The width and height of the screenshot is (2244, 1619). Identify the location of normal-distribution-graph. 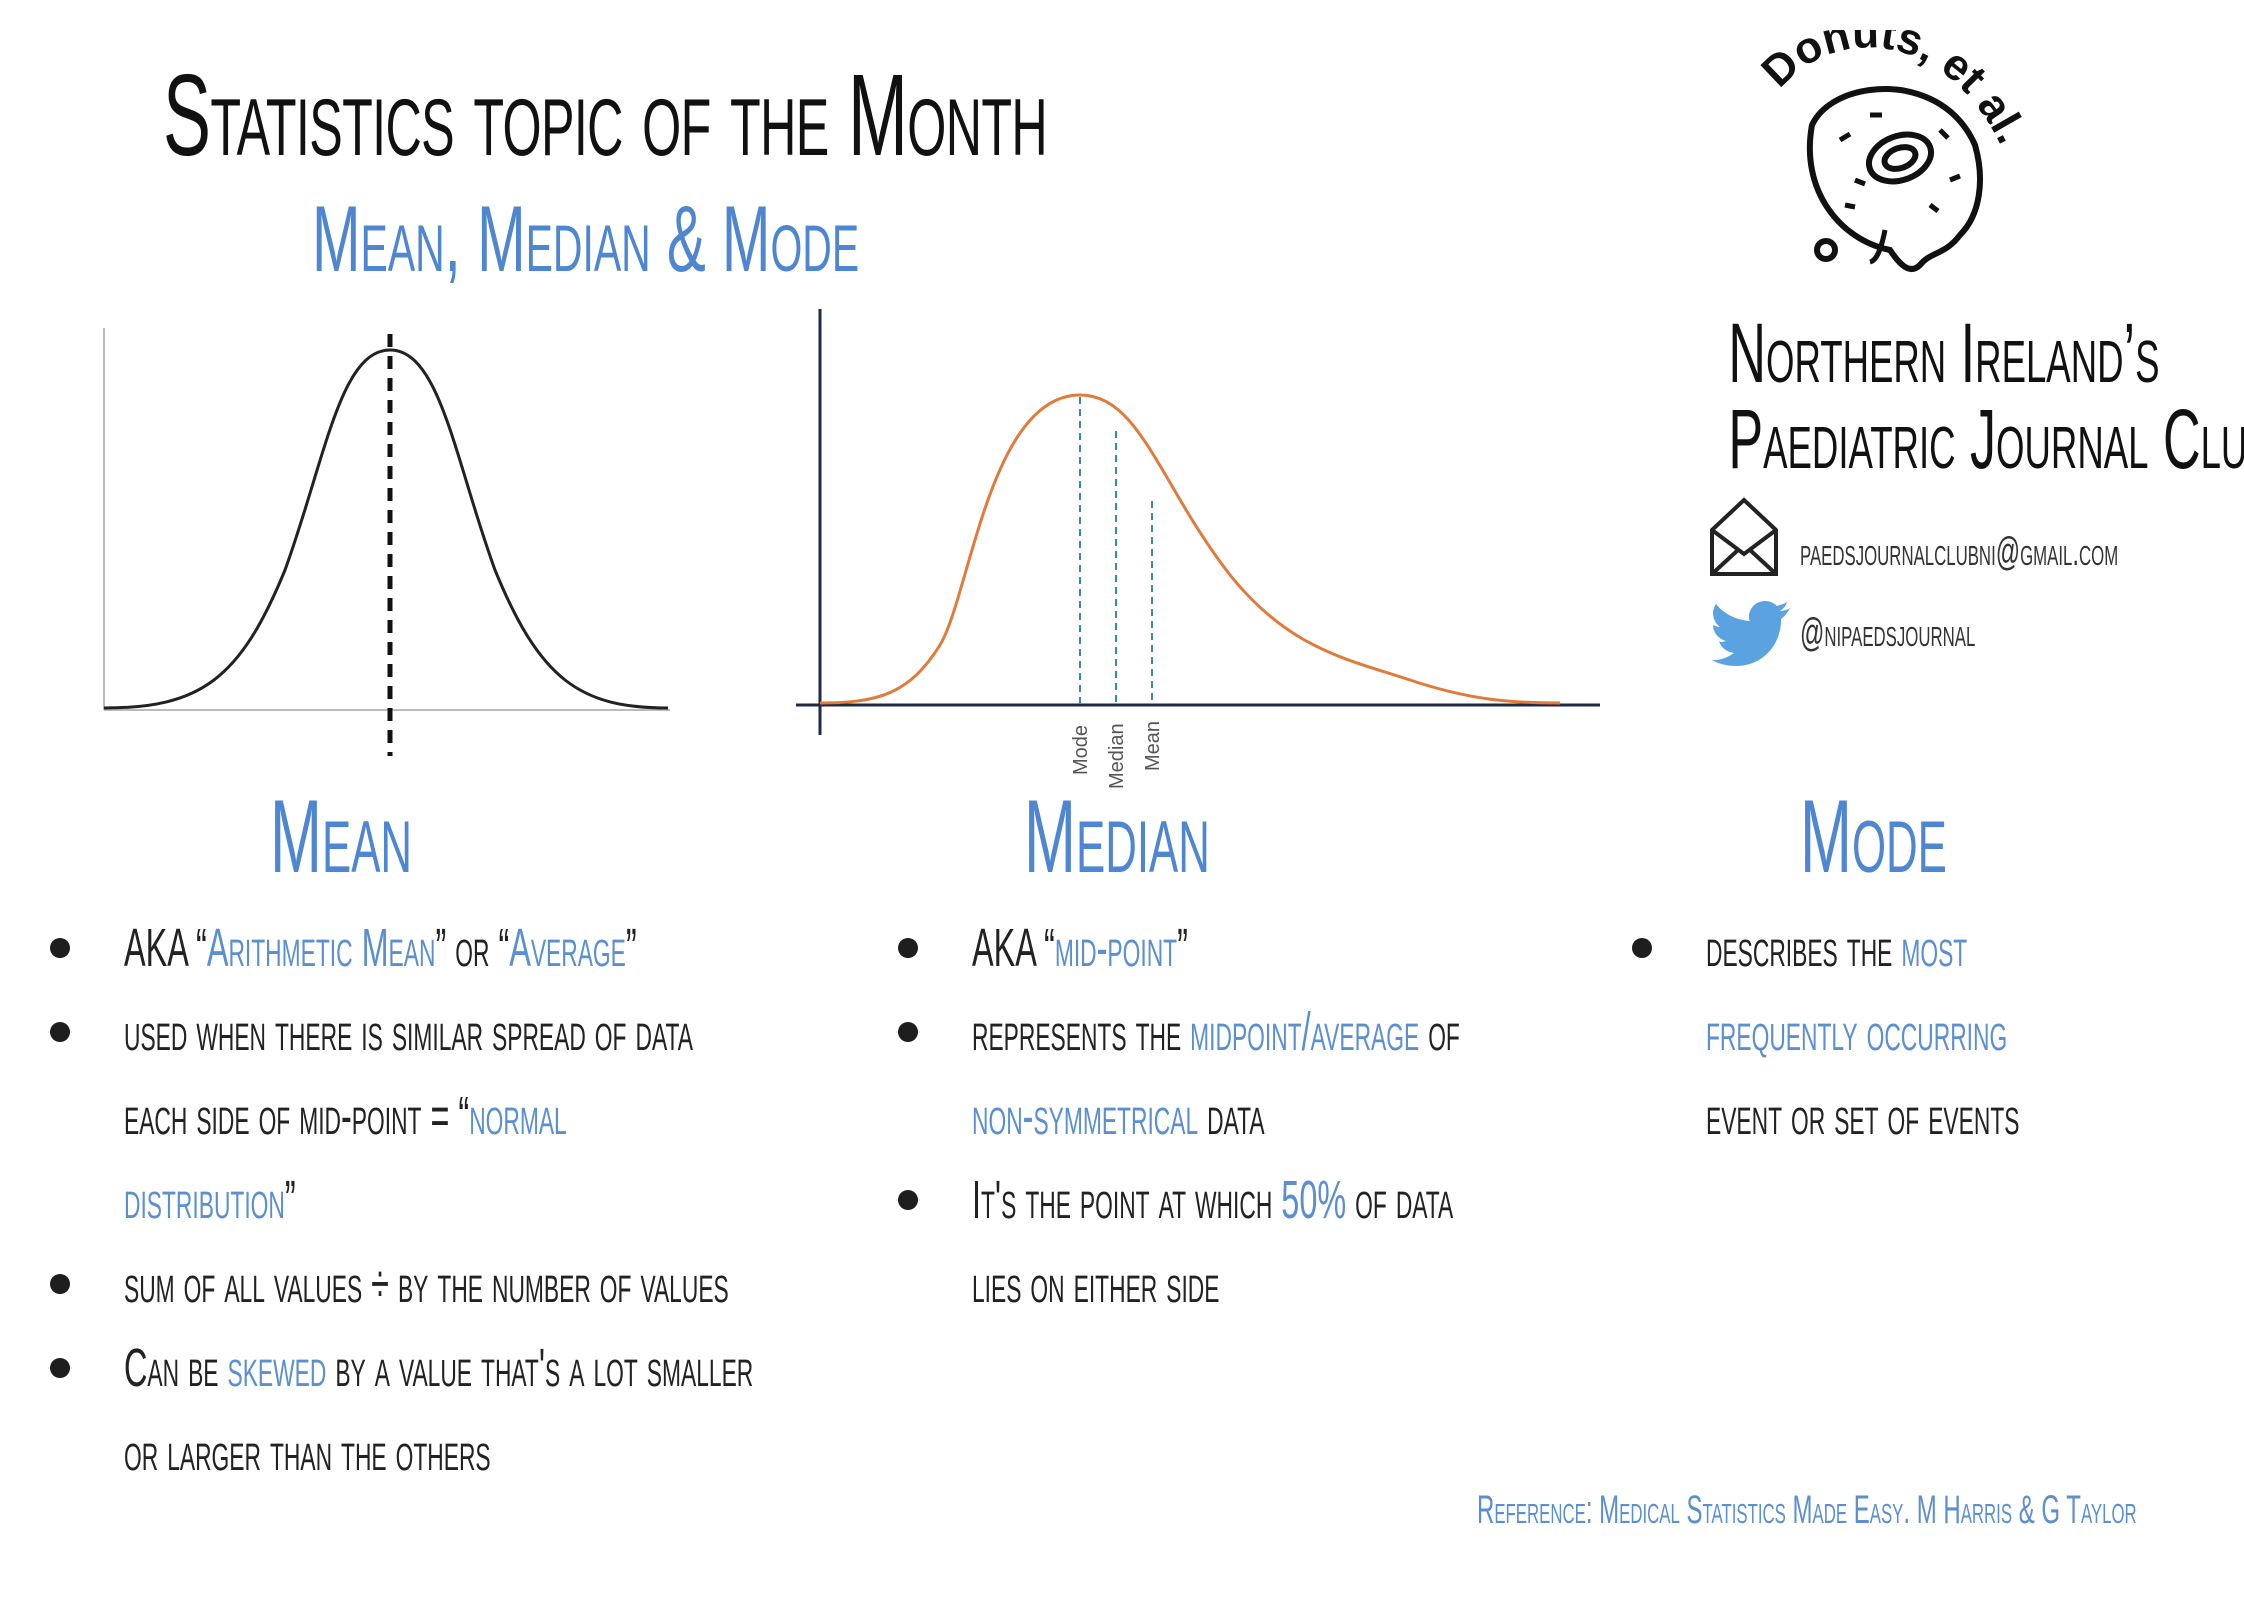
(386, 542).